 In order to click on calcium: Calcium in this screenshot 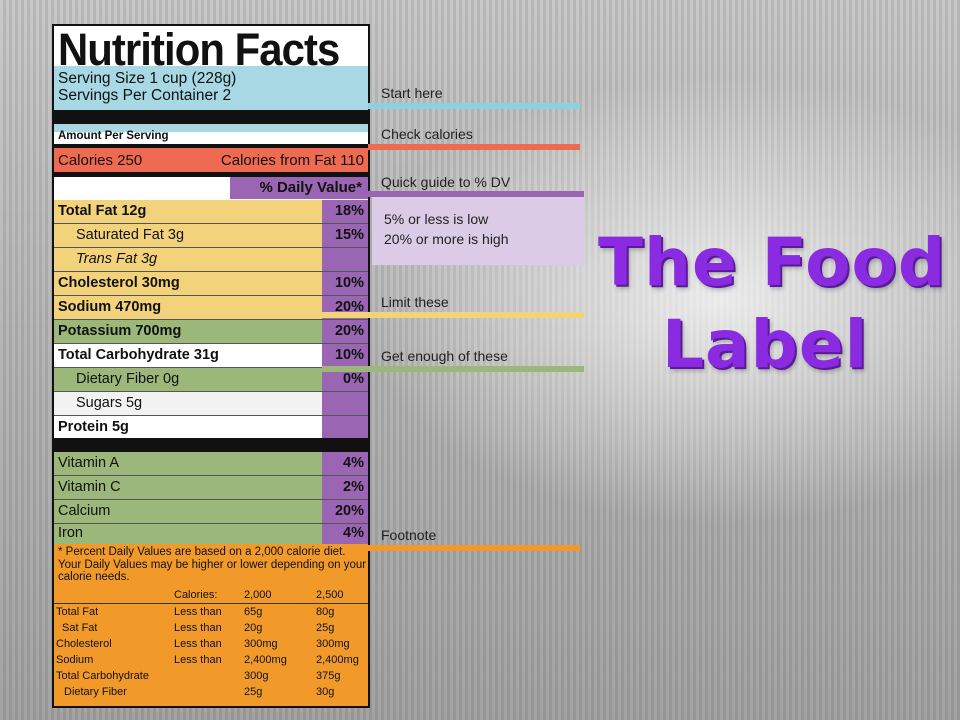, I will do `click(84, 511)`.